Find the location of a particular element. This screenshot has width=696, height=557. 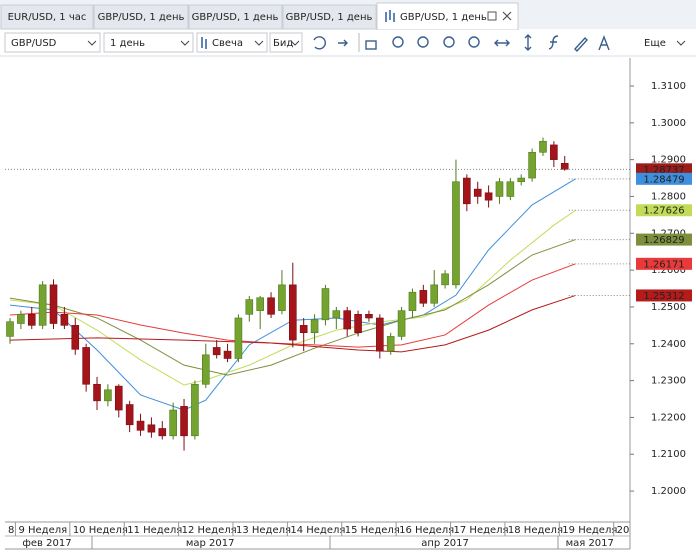

price-type-select-text: Бид is located at coordinates (283, 43).